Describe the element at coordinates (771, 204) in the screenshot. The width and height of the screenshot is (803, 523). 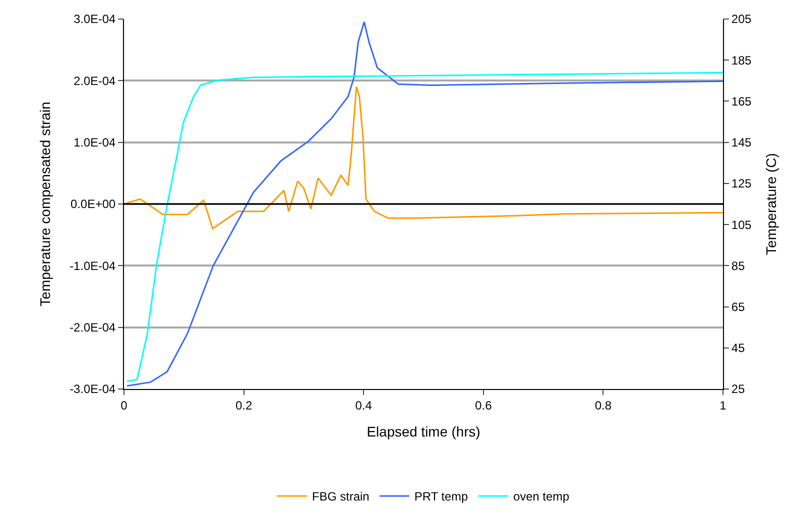
I see `y2-axis-title: Temperature (C)` at that location.